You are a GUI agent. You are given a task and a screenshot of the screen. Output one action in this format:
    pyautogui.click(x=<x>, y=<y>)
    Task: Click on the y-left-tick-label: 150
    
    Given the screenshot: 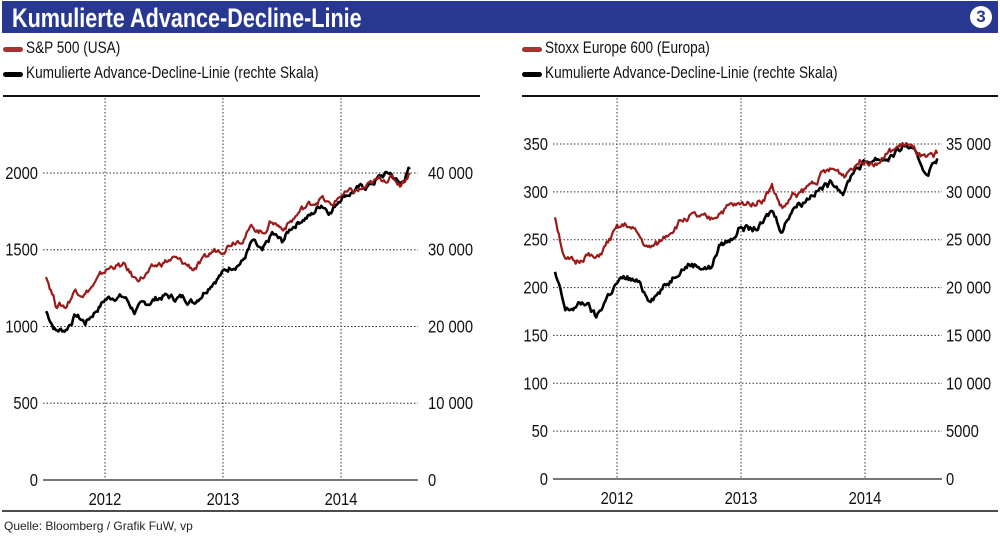 What is the action you would take?
    pyautogui.click(x=535, y=336)
    